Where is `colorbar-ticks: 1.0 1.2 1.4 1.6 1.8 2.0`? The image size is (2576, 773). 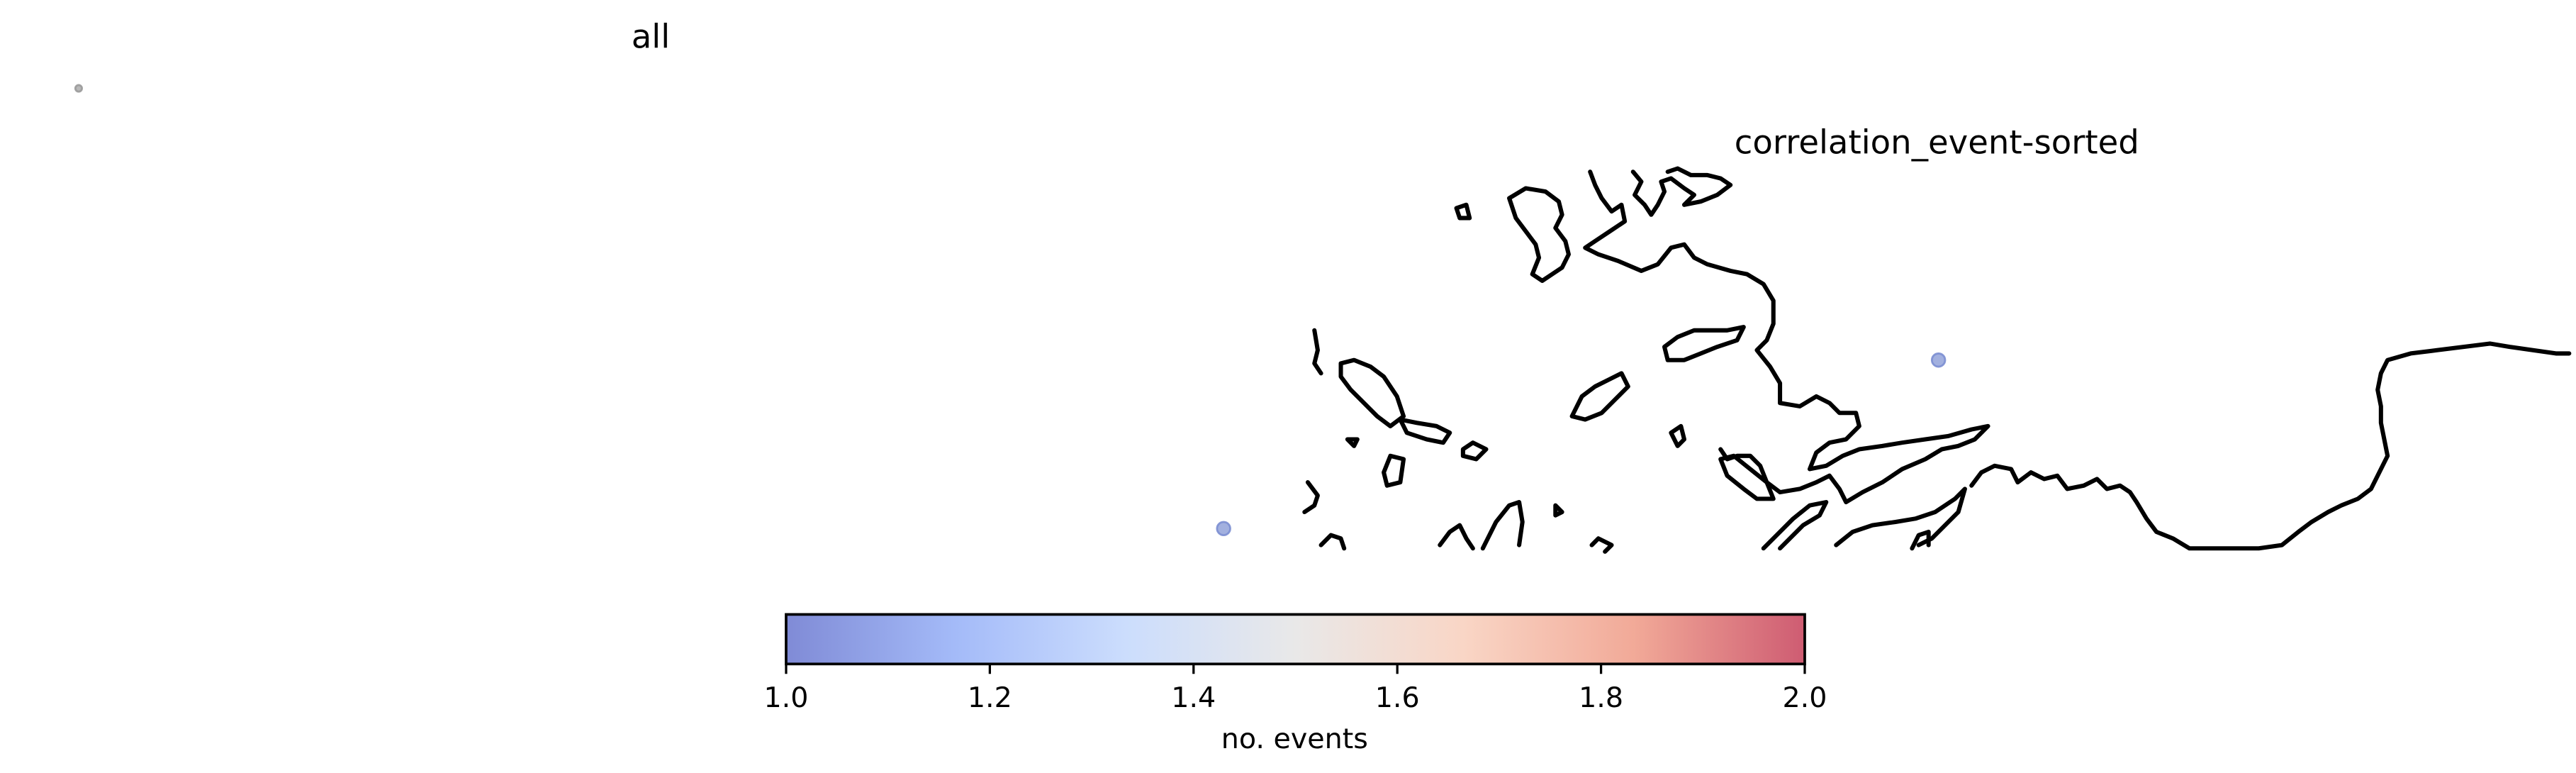 colorbar-ticks: 1.0 1.2 1.4 1.6 1.8 2.0 is located at coordinates (1295, 689).